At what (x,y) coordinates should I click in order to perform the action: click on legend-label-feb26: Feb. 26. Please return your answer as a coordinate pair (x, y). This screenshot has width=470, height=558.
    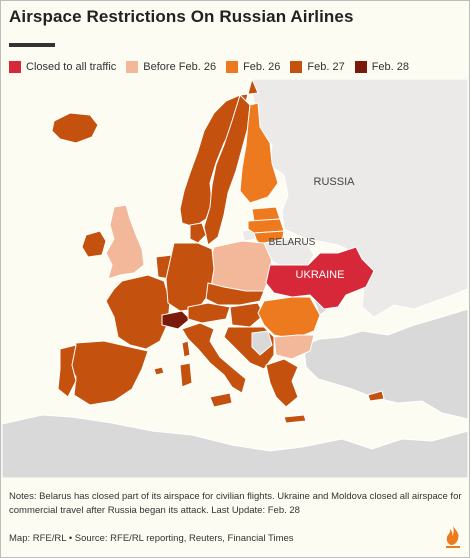
    Looking at the image, I should click on (262, 67).